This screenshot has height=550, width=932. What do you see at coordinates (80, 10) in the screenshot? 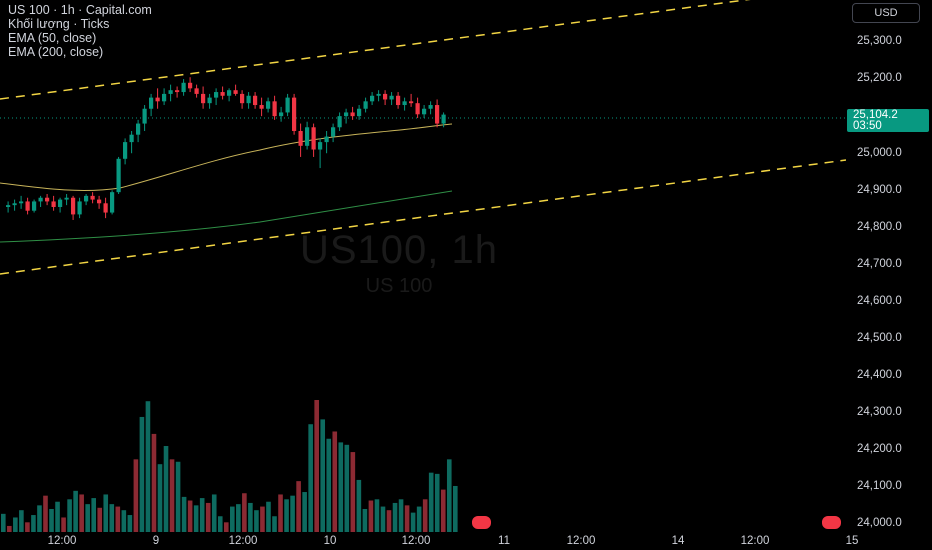
I see `symbol-info: US 100 · 1h · Capital.com` at bounding box center [80, 10].